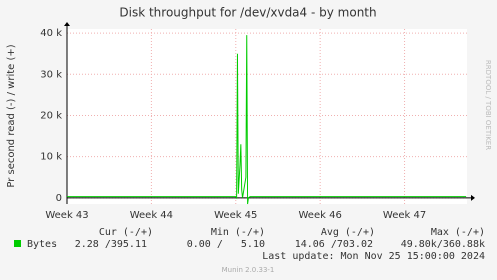 This screenshot has width=497, height=280. Describe the element at coordinates (373, 256) in the screenshot. I see `last-update: Last update: Mon Nov 25 15:00:00 2024` at that location.